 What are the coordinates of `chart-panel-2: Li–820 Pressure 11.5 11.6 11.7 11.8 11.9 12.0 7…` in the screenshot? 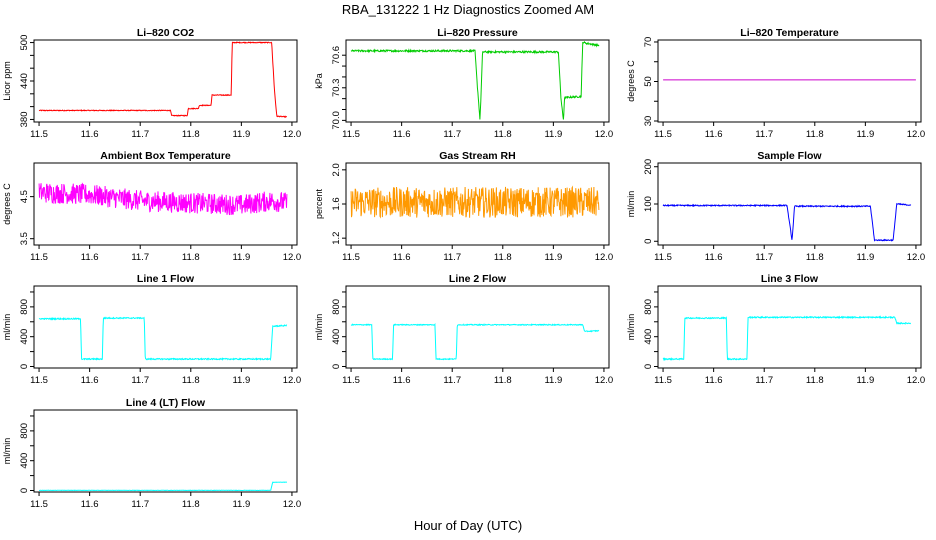 It's located at (463, 83).